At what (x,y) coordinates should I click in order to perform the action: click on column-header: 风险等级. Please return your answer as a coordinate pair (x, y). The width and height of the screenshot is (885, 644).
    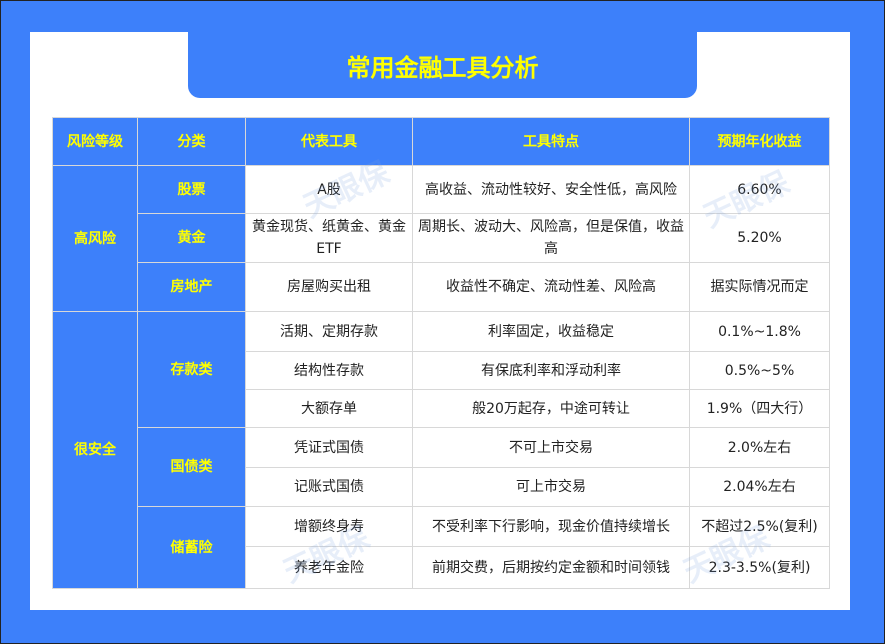
    Looking at the image, I should click on (95, 141).